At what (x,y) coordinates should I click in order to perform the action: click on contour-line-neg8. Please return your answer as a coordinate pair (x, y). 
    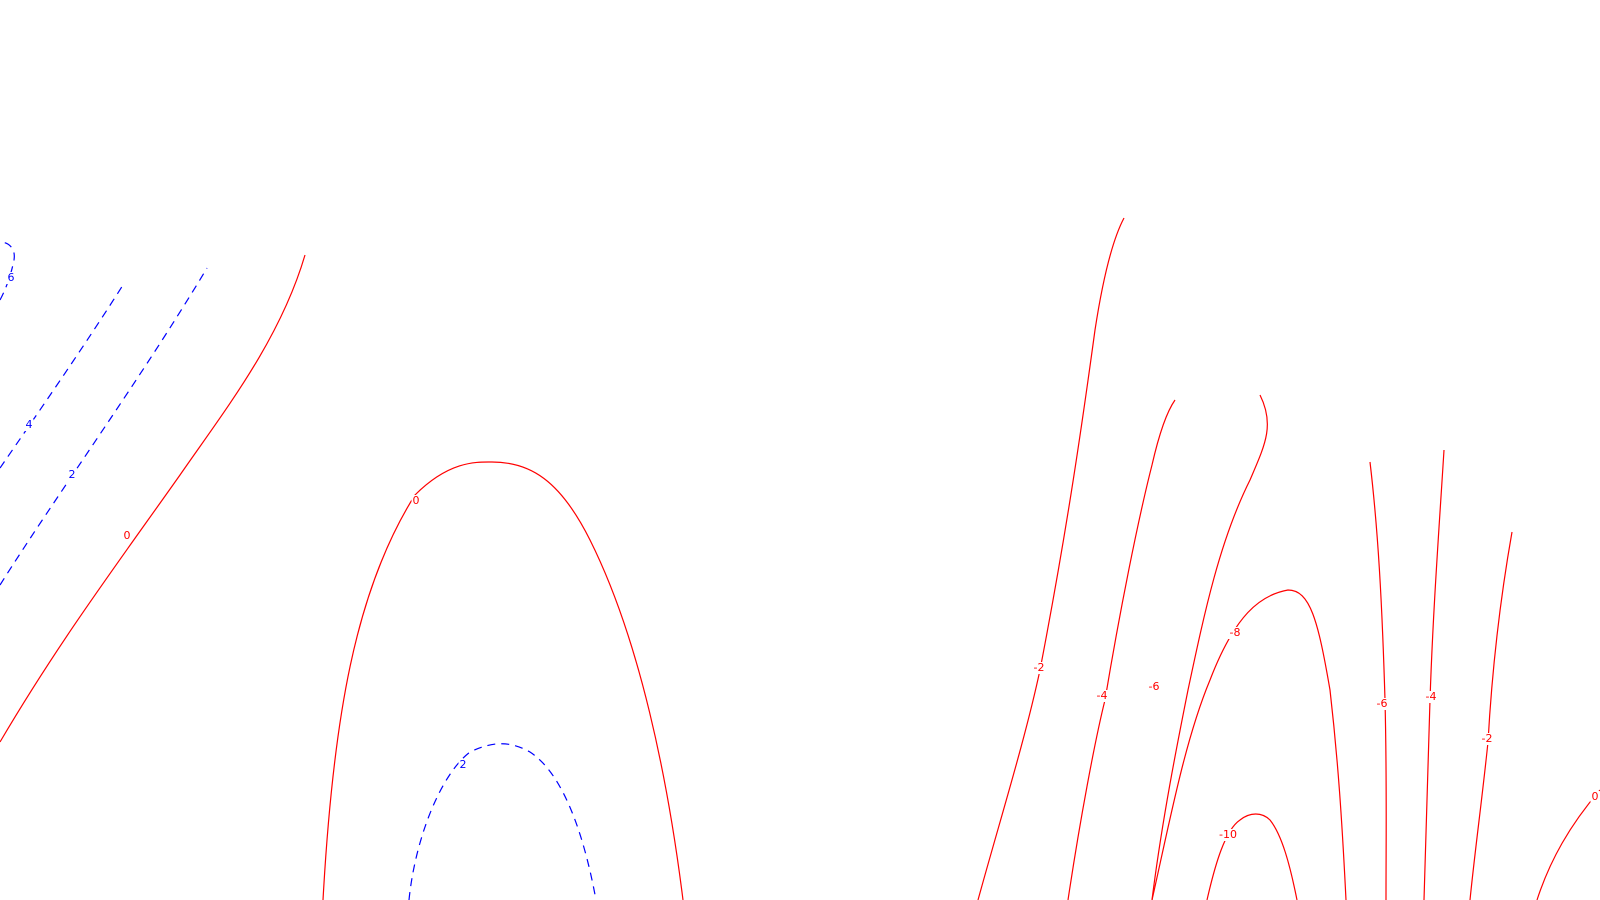
    Looking at the image, I should click on (1249, 744).